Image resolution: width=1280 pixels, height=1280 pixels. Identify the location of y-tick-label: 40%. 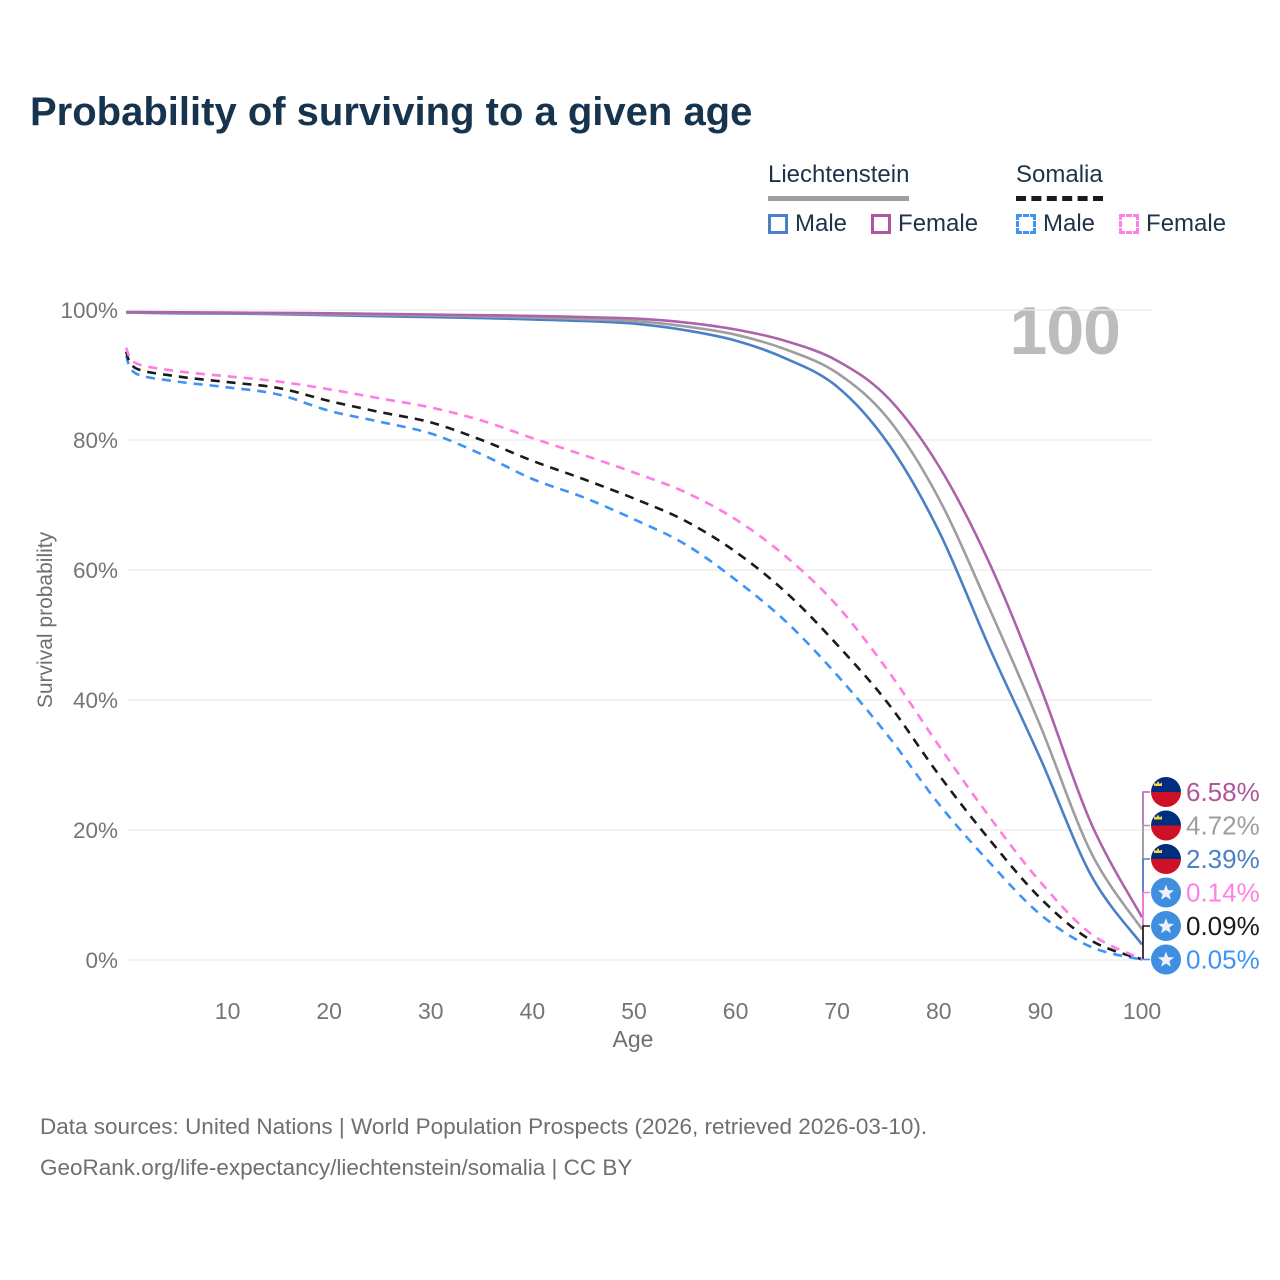
(95, 700).